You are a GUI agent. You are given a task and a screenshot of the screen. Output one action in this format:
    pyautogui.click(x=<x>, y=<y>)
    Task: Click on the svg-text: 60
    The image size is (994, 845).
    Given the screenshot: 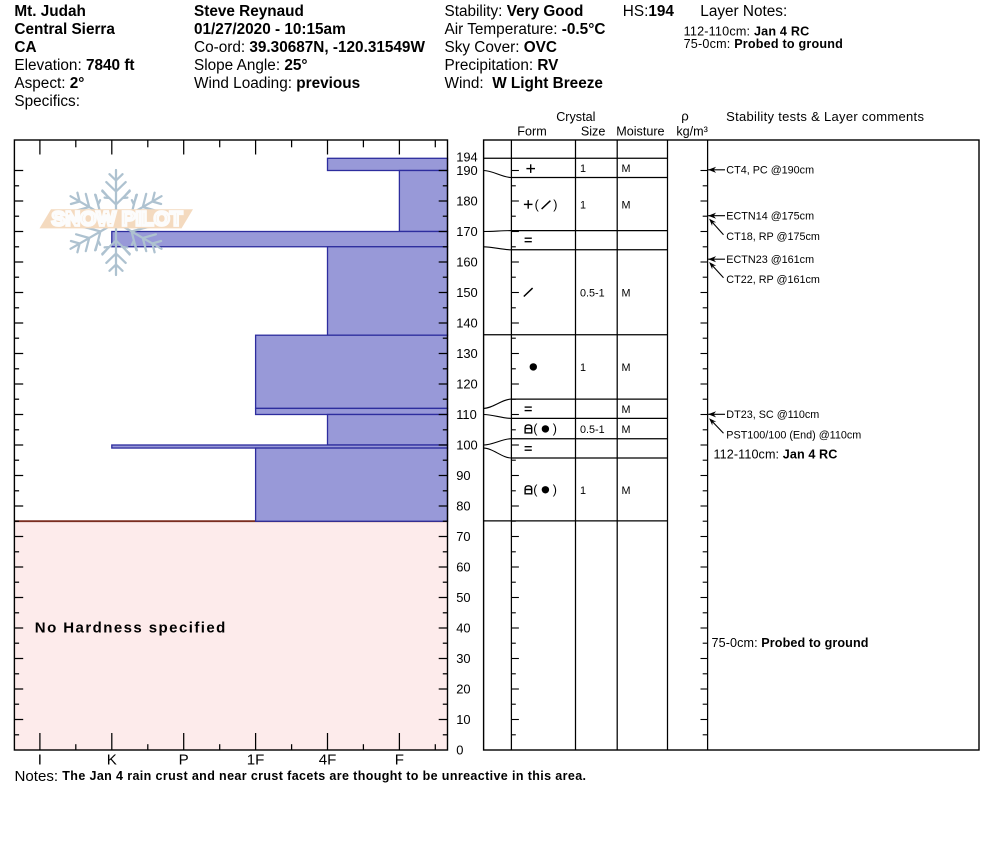 What is the action you would take?
    pyautogui.click(x=463, y=567)
    